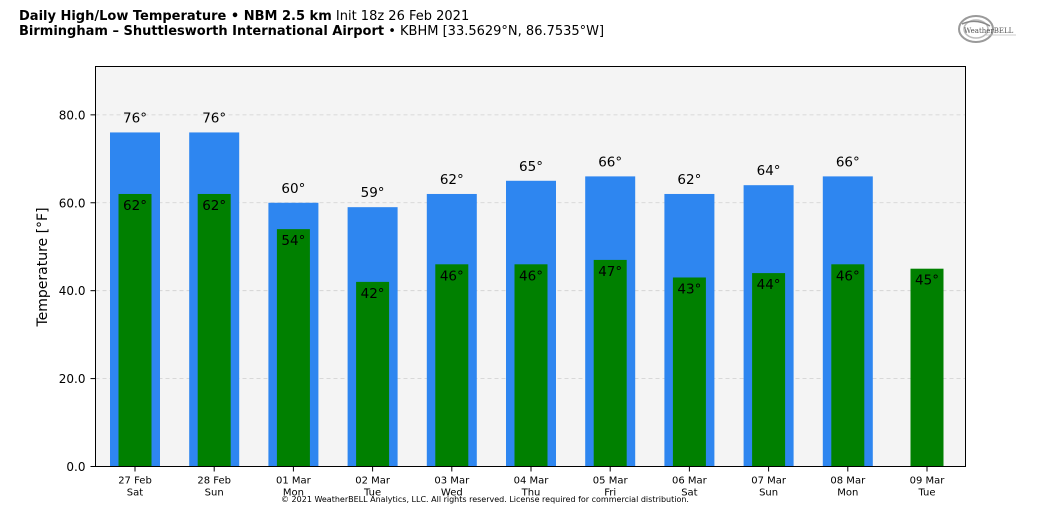 This screenshot has height=516, width=1040. Describe the element at coordinates (373, 193) in the screenshot. I see `high-temp-label: 59°` at that location.